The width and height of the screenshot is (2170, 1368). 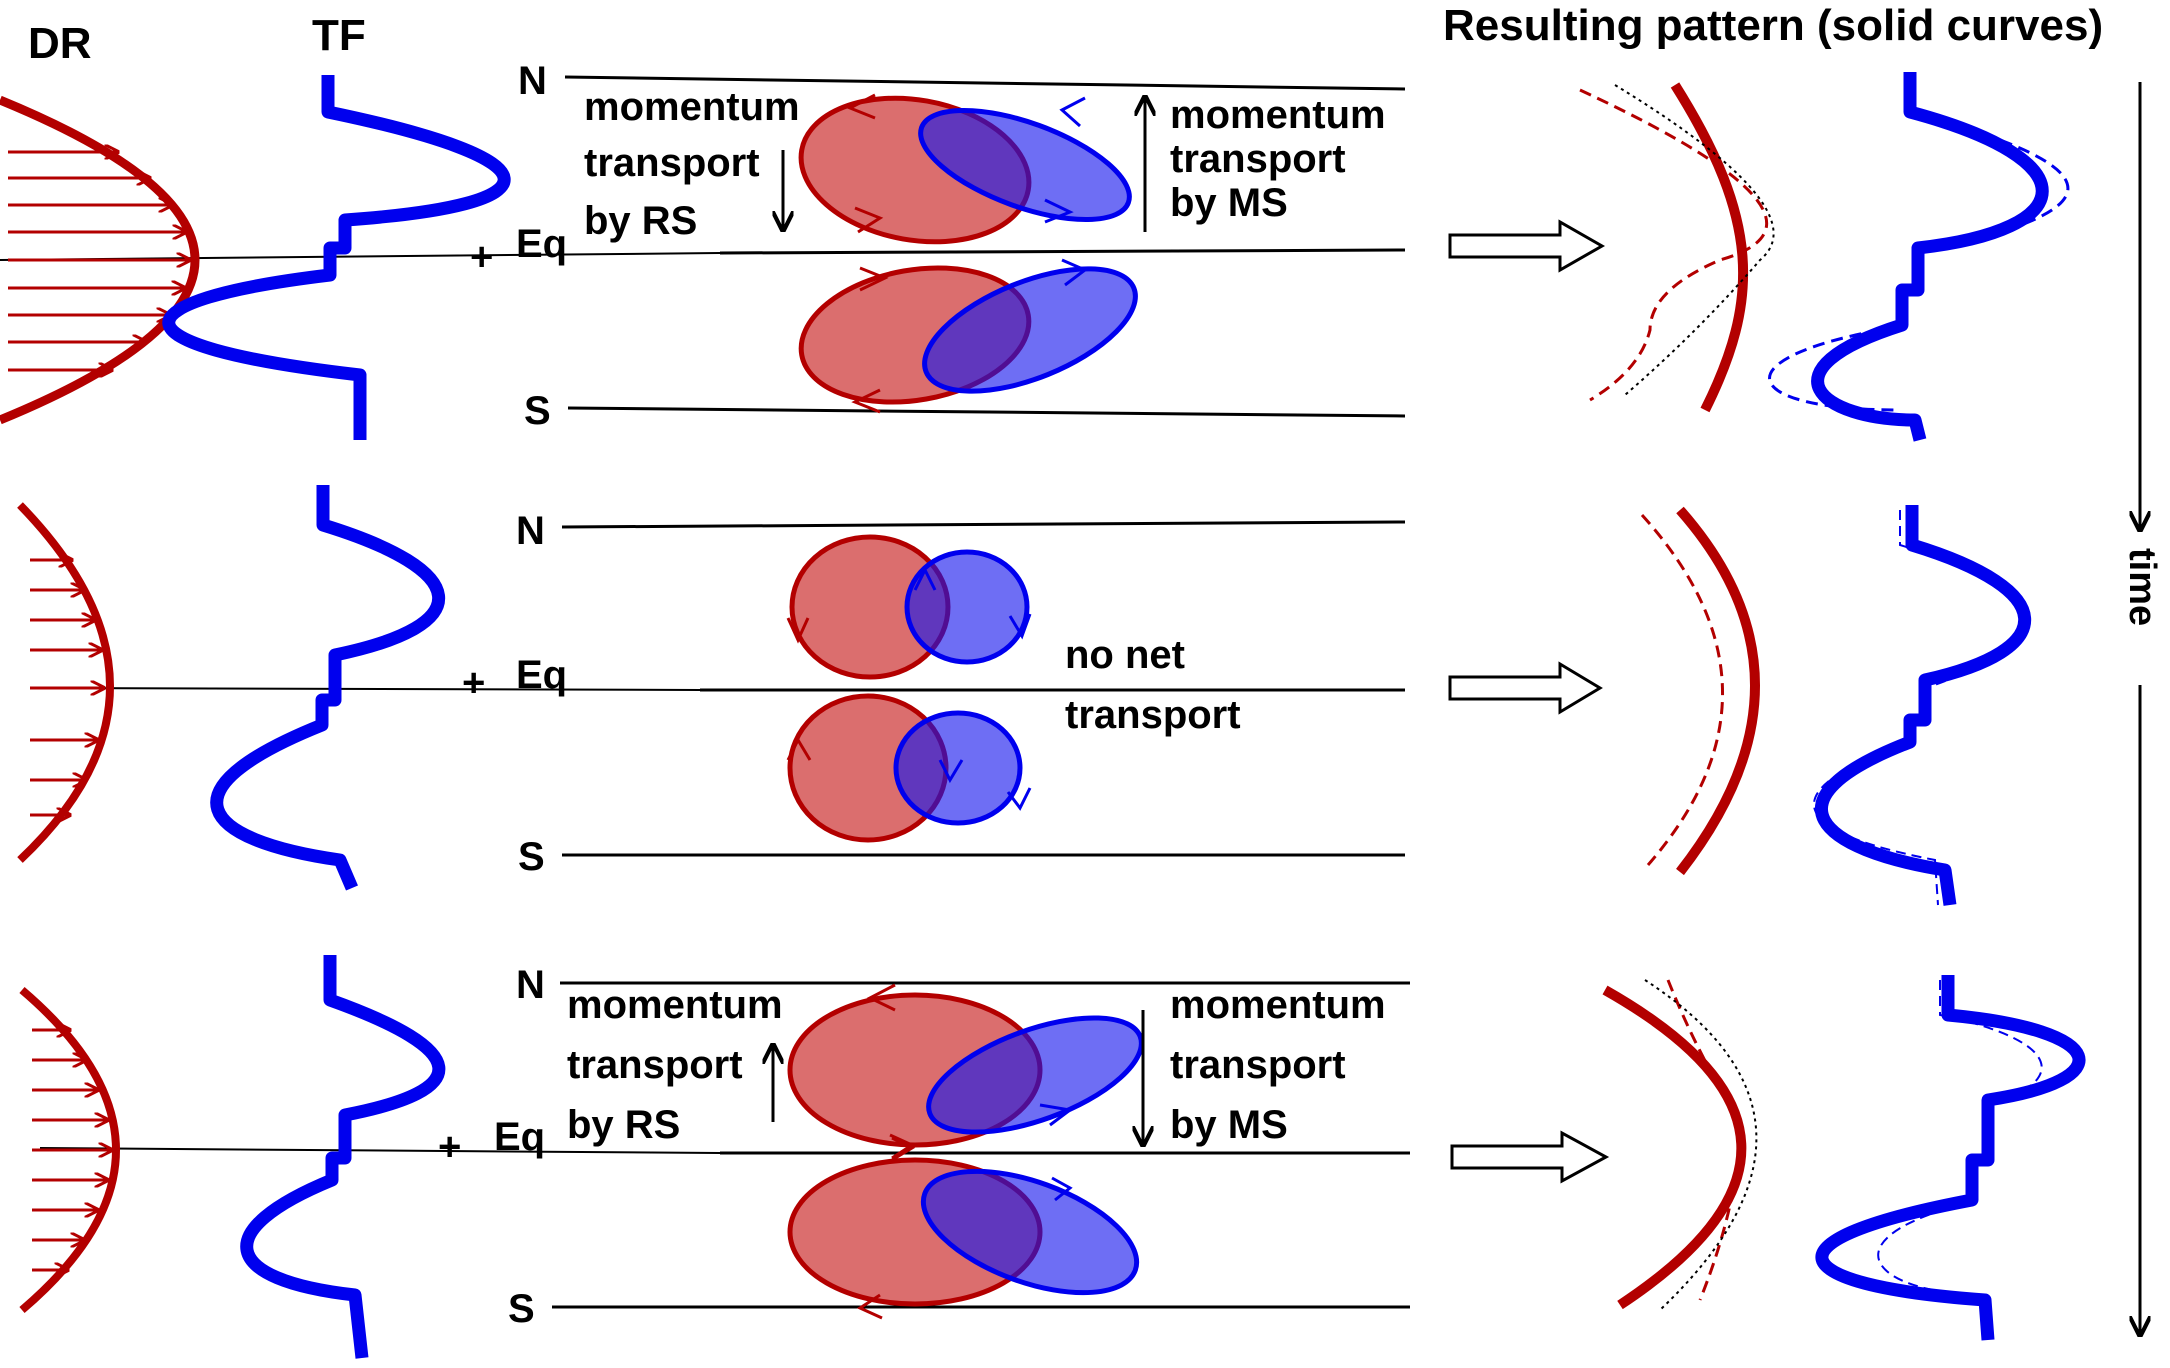 What do you see at coordinates (1525, 688) in the screenshot?
I see `result-arrow-middle` at bounding box center [1525, 688].